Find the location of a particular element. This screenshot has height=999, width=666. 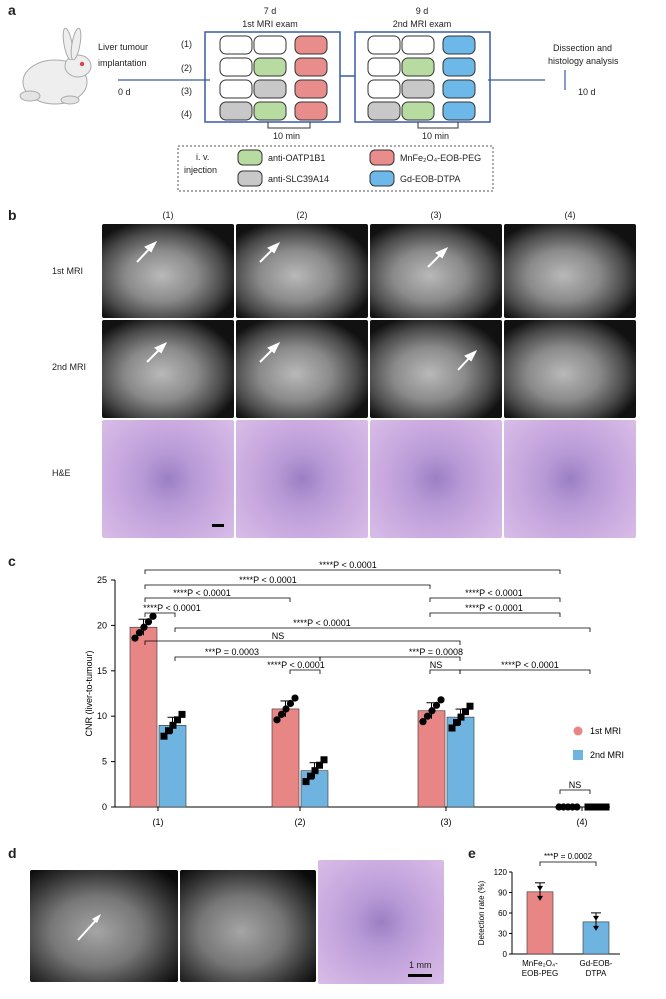

bar-2nd-mri is located at coordinates (460, 762).